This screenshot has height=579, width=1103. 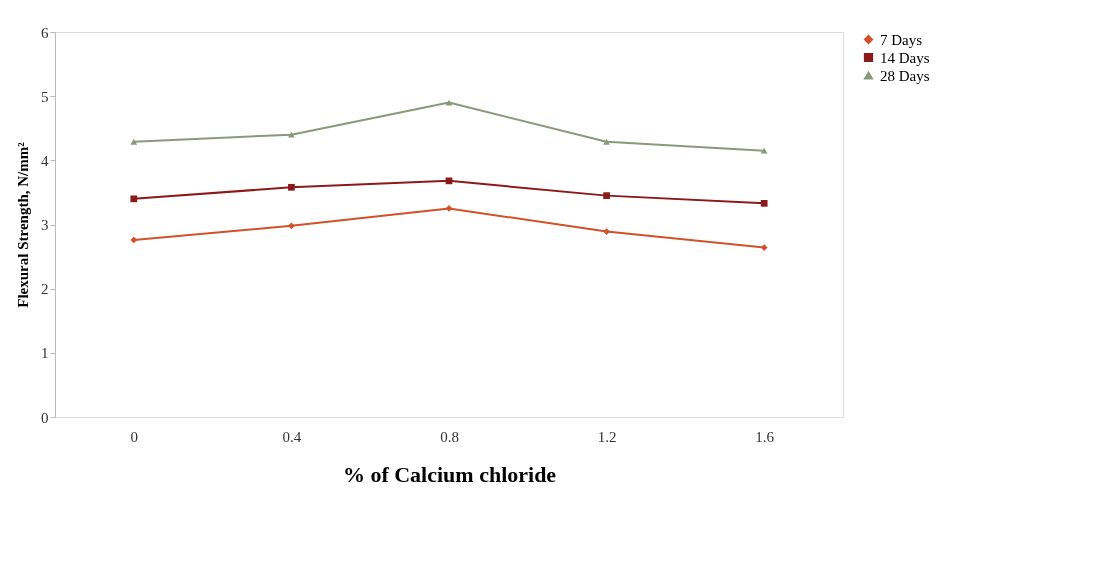 I want to click on x-tick-label: 1.6, so click(x=765, y=436).